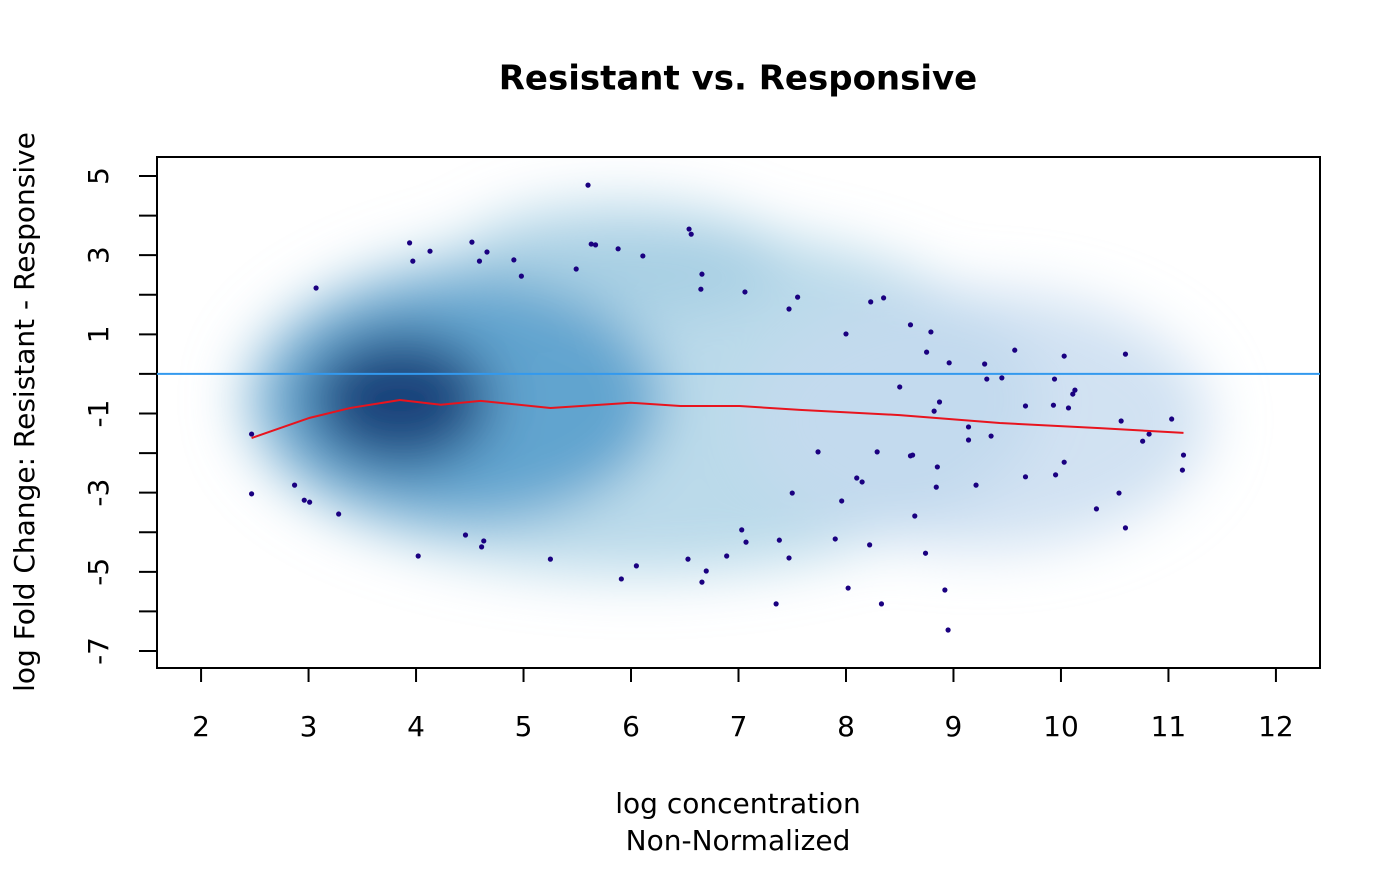  I want to click on y-tick-label: 1, so click(98, 334).